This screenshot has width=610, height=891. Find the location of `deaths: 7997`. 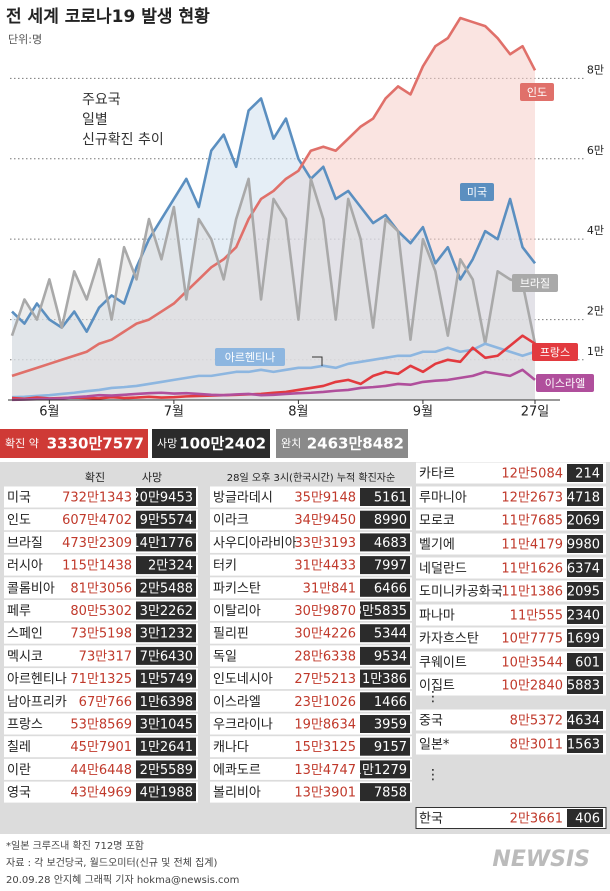

deaths: 7997 is located at coordinates (390, 566).